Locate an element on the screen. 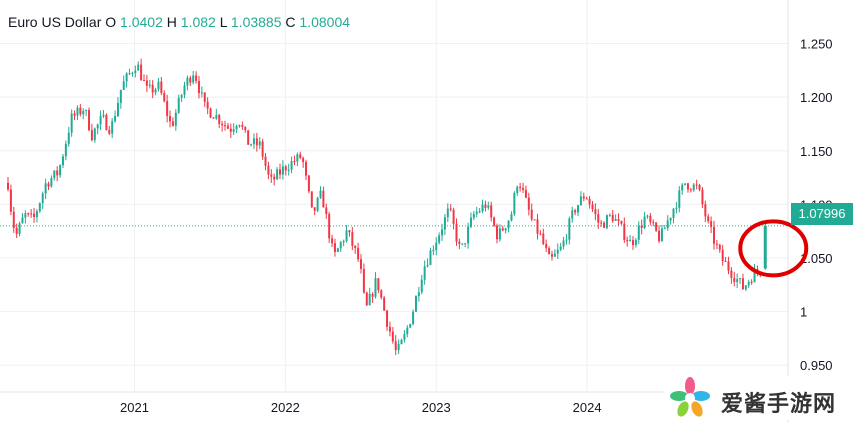  annotation is located at coordinates (773, 248).